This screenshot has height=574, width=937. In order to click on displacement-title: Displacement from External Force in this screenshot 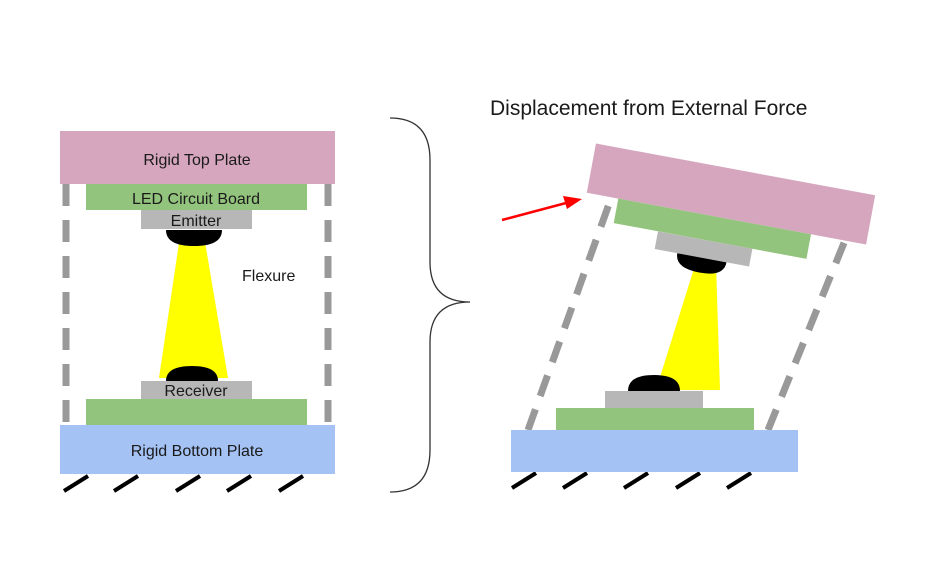, I will do `click(648, 108)`.